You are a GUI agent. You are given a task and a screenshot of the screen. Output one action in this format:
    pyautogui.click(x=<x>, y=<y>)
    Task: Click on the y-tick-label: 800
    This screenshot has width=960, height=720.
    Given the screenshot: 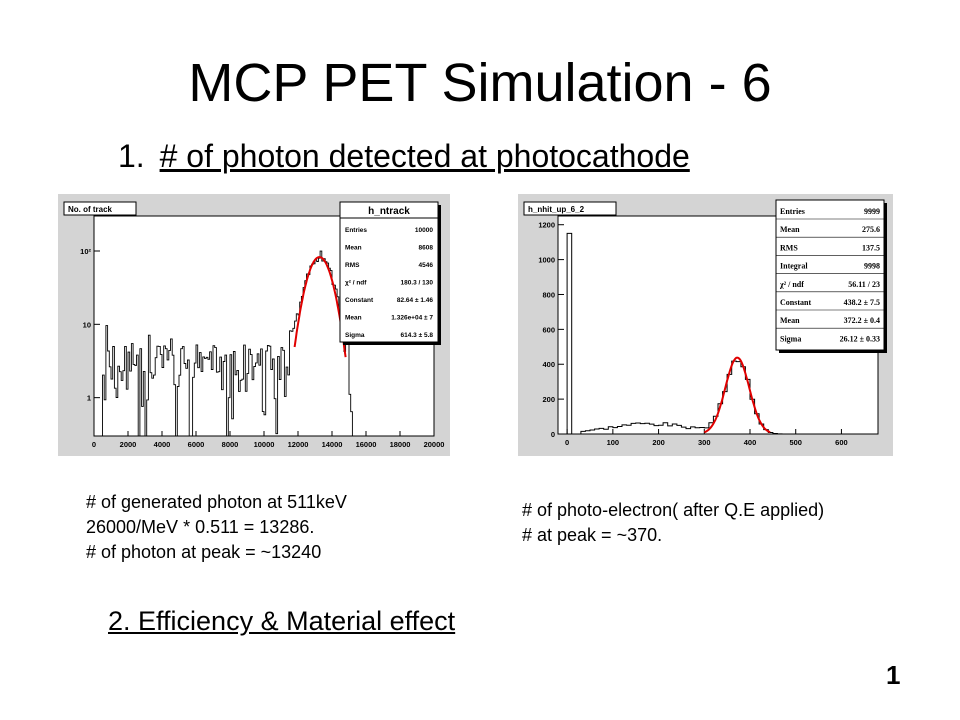 What is the action you would take?
    pyautogui.click(x=548, y=294)
    